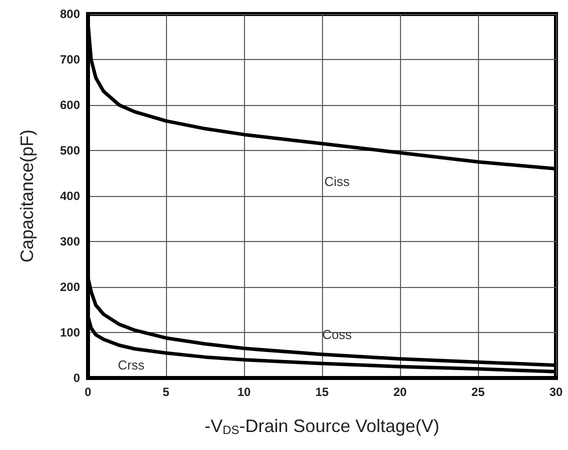  I want to click on y-tick-label: 200, so click(70, 287).